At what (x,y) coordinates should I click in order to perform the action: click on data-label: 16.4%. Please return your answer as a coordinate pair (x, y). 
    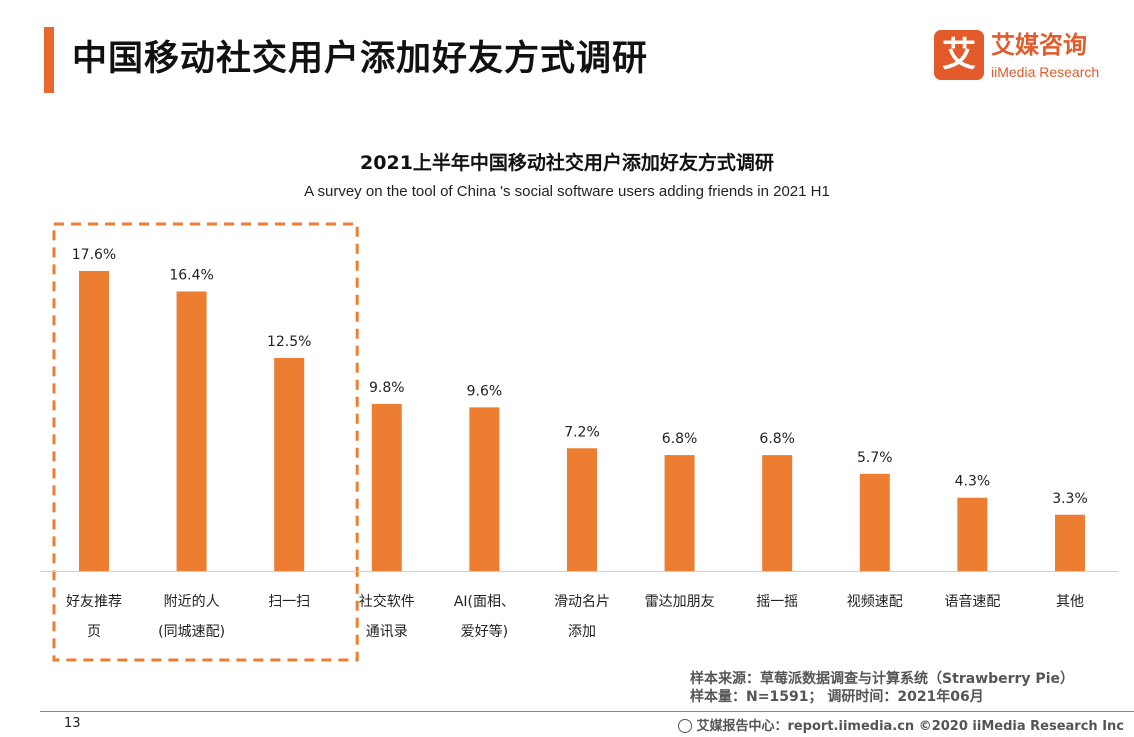
    Looking at the image, I should click on (191, 275).